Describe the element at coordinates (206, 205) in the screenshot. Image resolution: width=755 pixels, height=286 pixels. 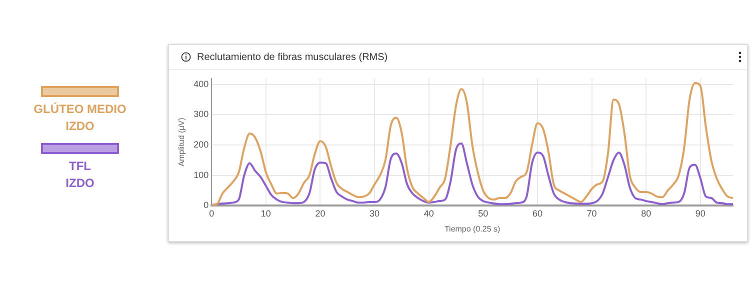
I see `y-tick-label: 0` at that location.